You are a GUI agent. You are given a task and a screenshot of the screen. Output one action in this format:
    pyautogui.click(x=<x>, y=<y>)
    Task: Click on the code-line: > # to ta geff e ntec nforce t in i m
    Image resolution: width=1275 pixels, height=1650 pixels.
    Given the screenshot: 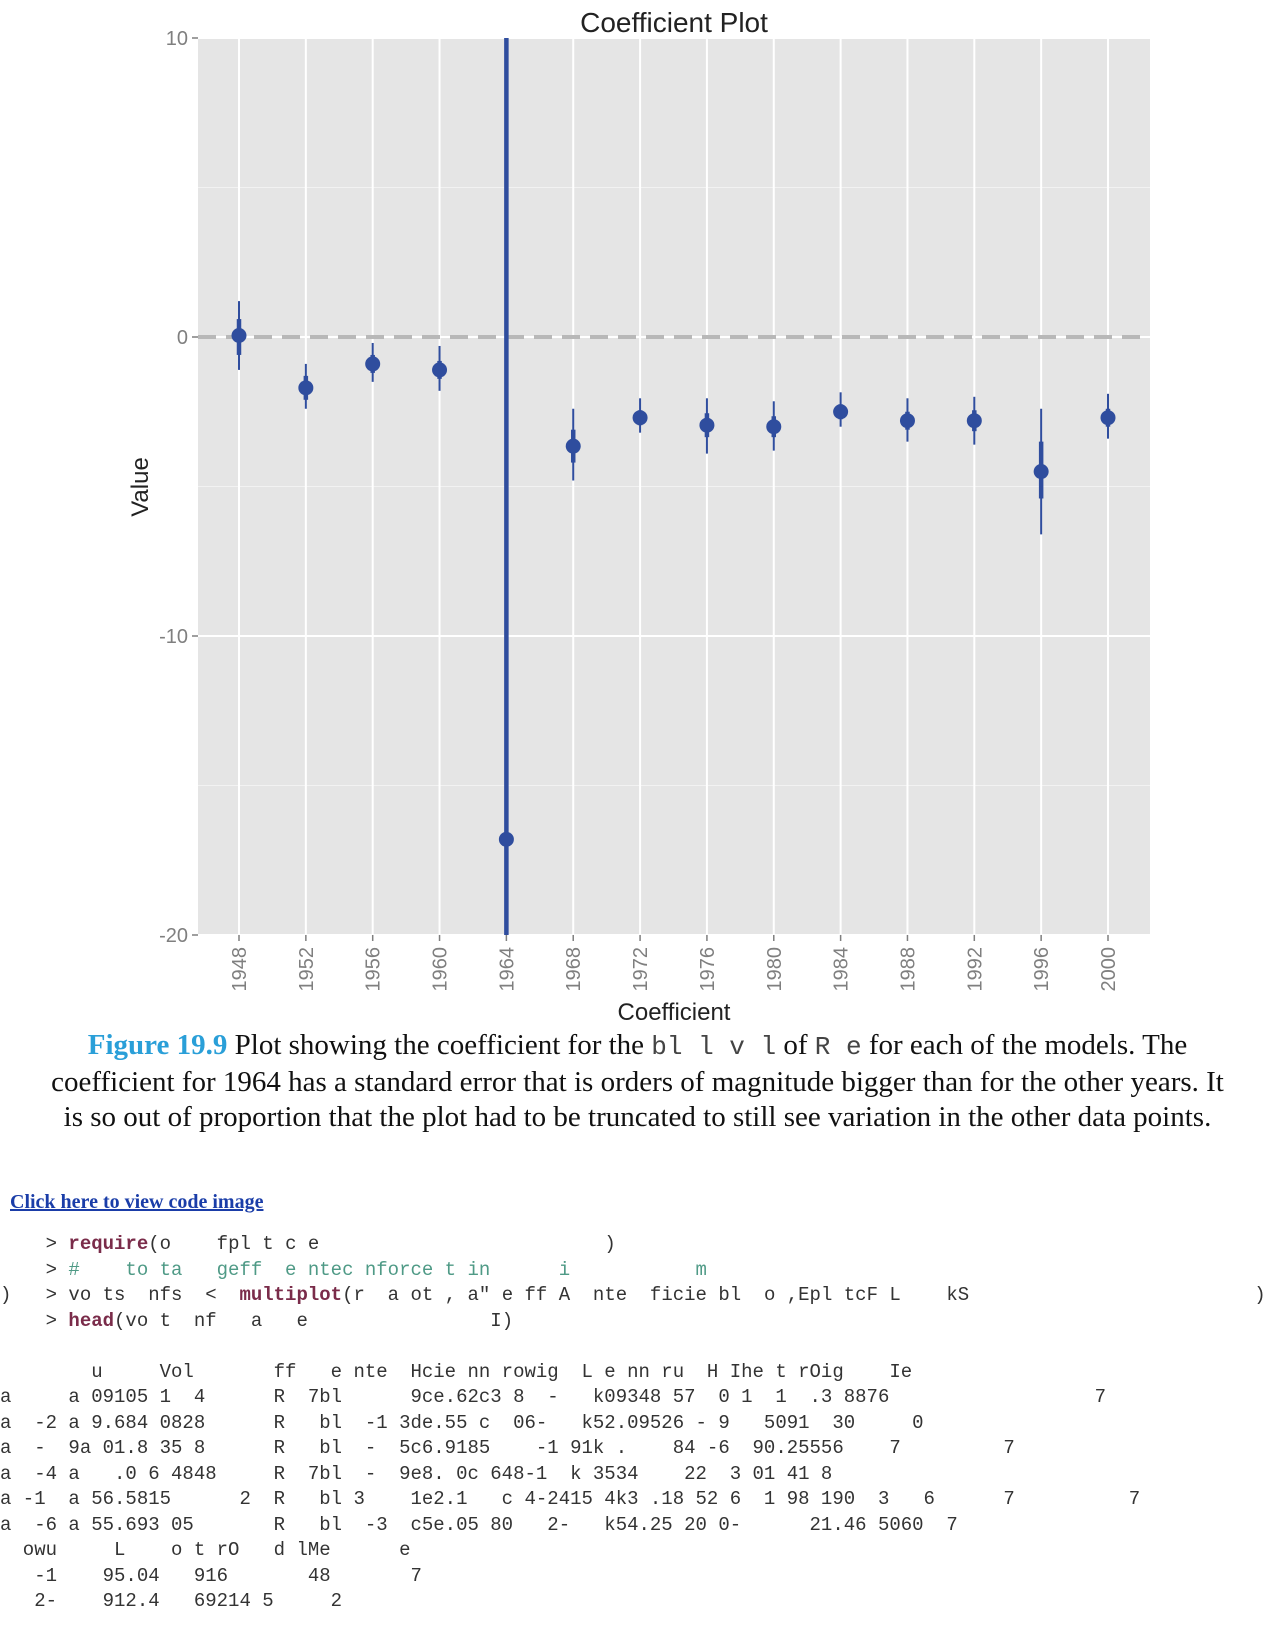 What is the action you would take?
    pyautogui.click(x=637, y=1271)
    